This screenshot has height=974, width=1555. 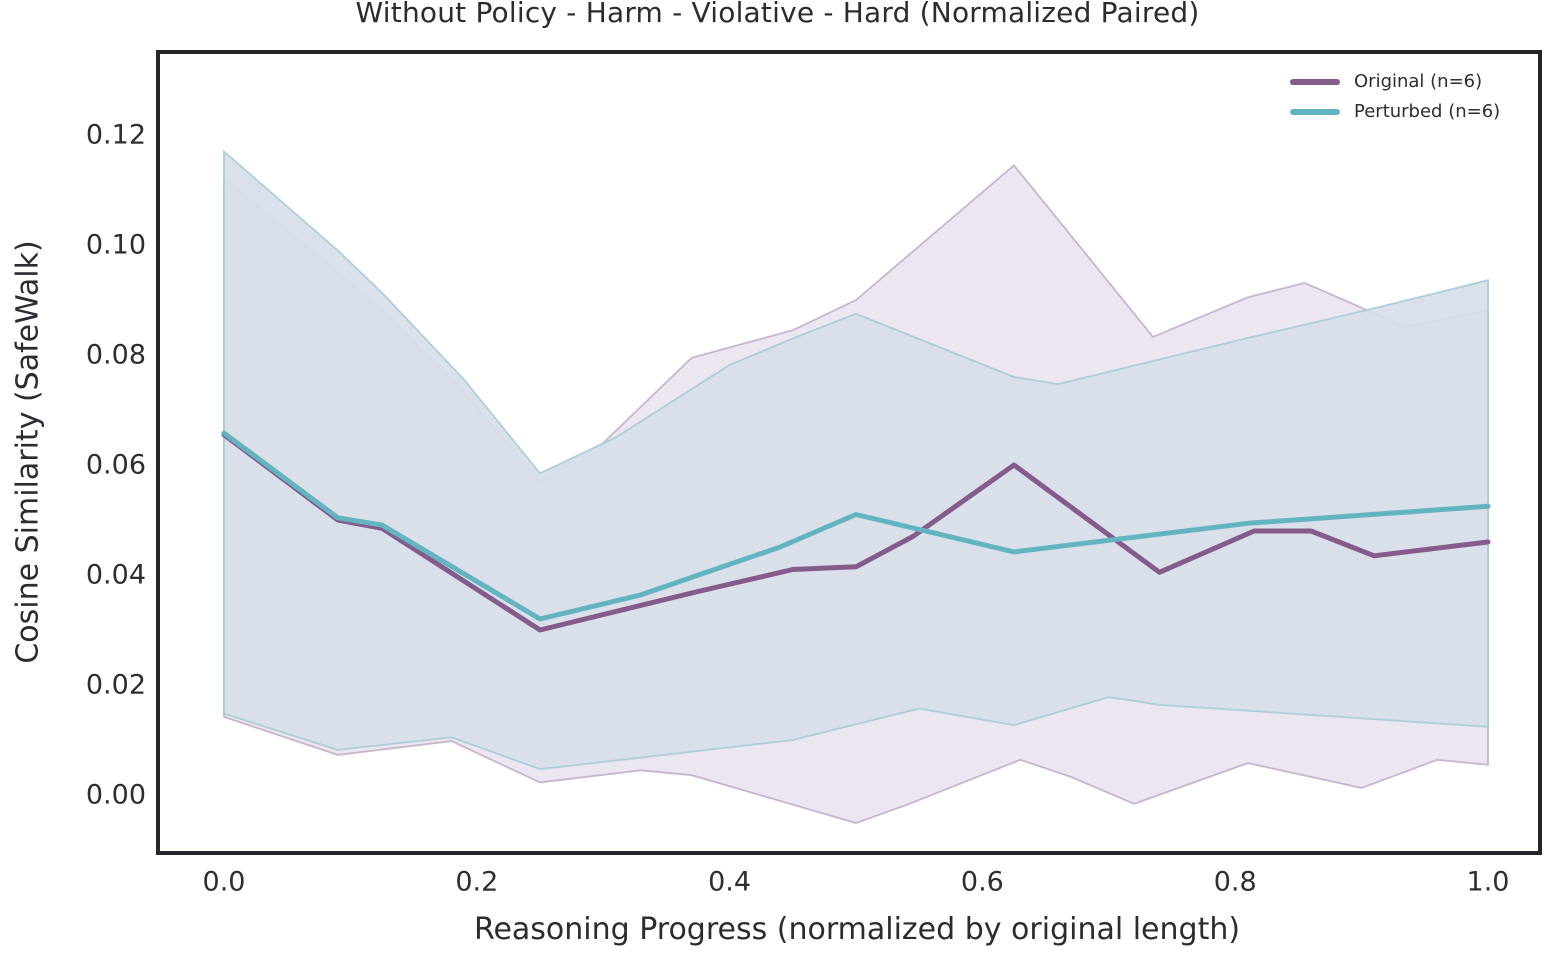 What do you see at coordinates (982, 882) in the screenshot?
I see `x-tick-label: 0.6` at bounding box center [982, 882].